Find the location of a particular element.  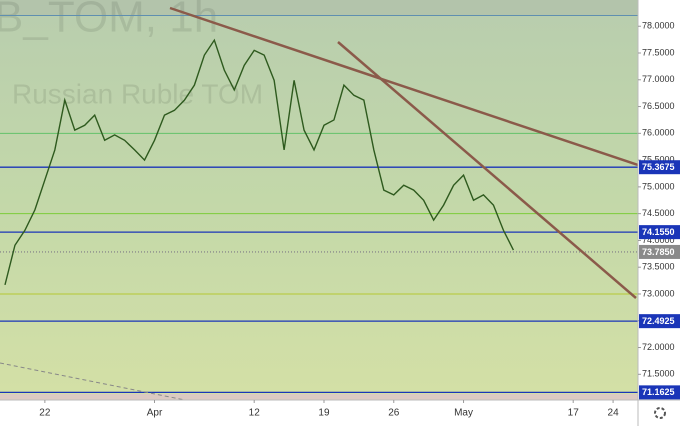

y-tick-label: 75.5000 is located at coordinates (658, 159).